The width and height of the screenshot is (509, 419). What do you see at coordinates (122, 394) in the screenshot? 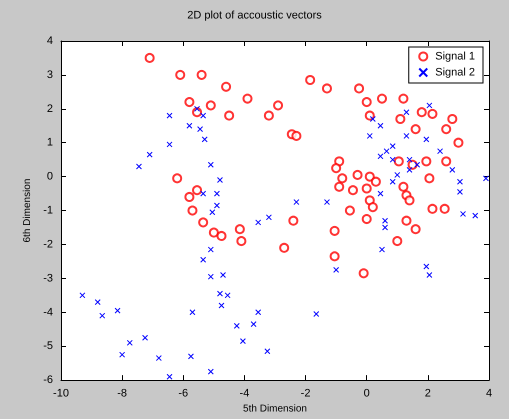
I see `x-tick-label: -8` at bounding box center [122, 394].